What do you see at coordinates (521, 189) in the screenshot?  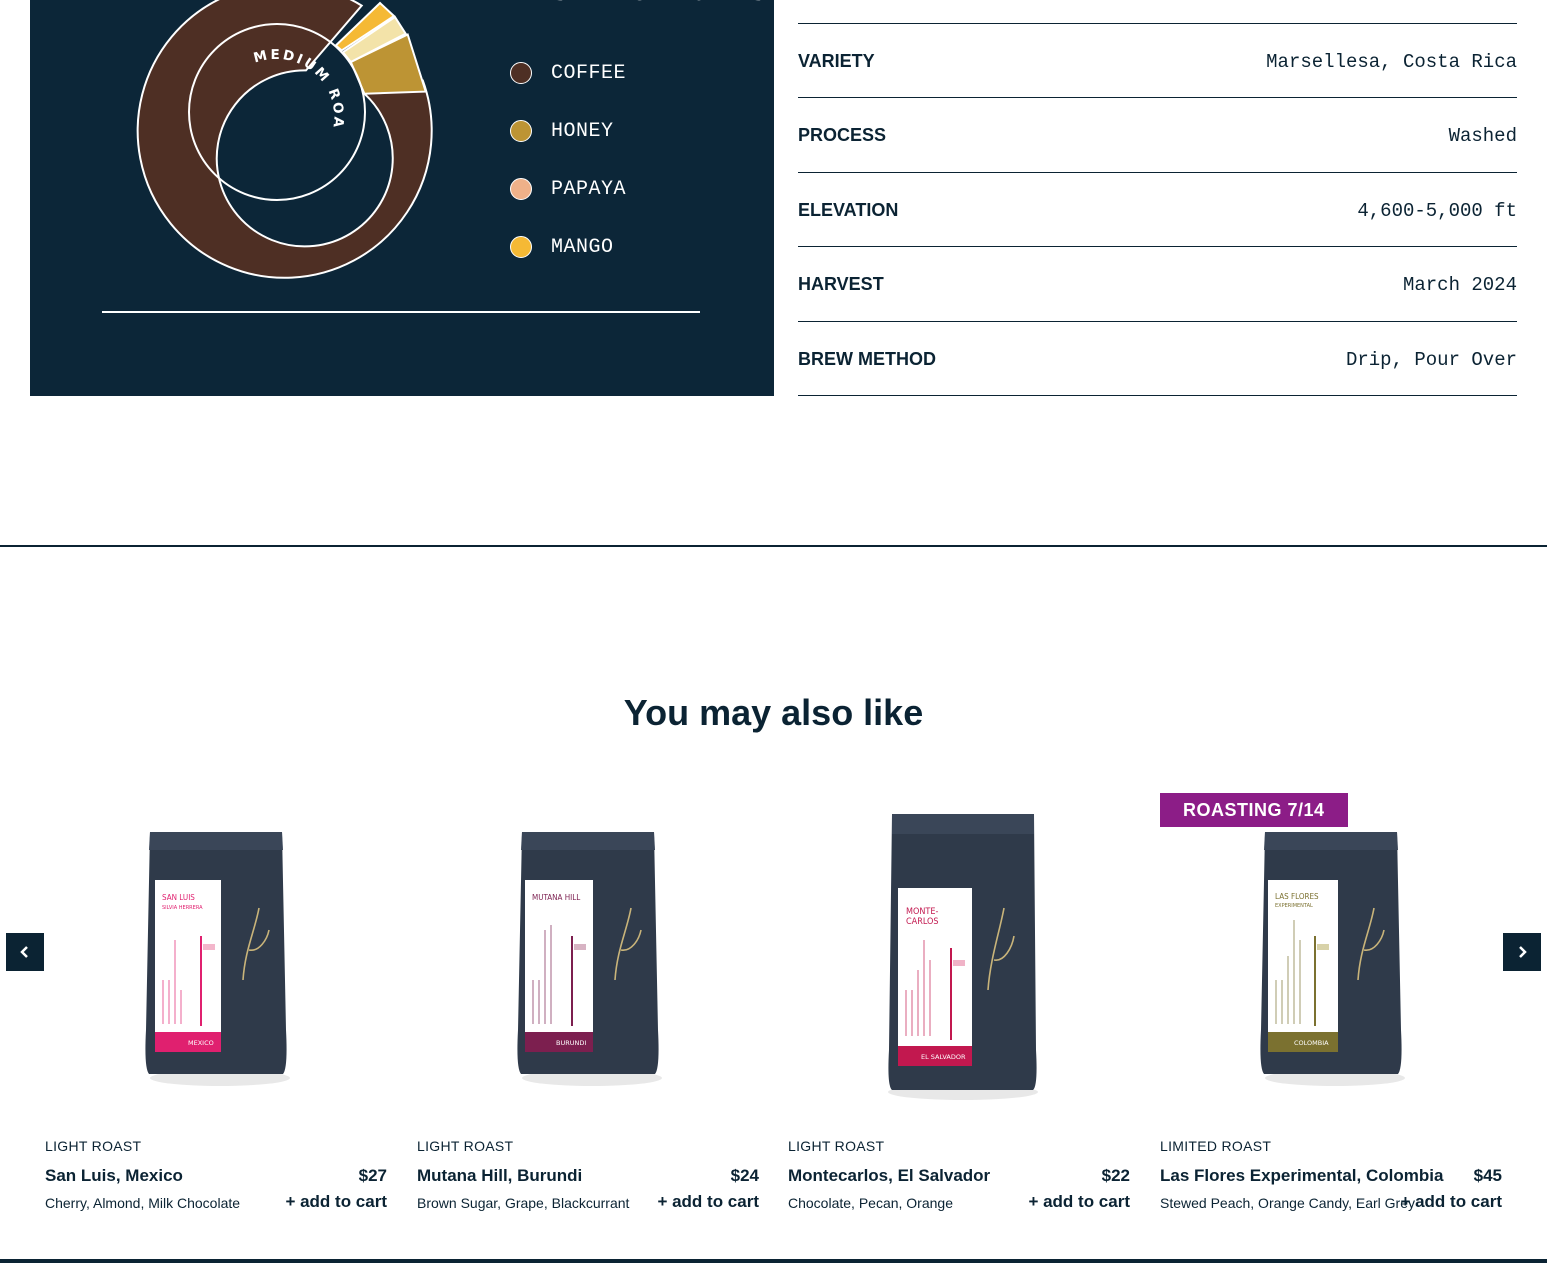 I see `papaya-dot-icon` at bounding box center [521, 189].